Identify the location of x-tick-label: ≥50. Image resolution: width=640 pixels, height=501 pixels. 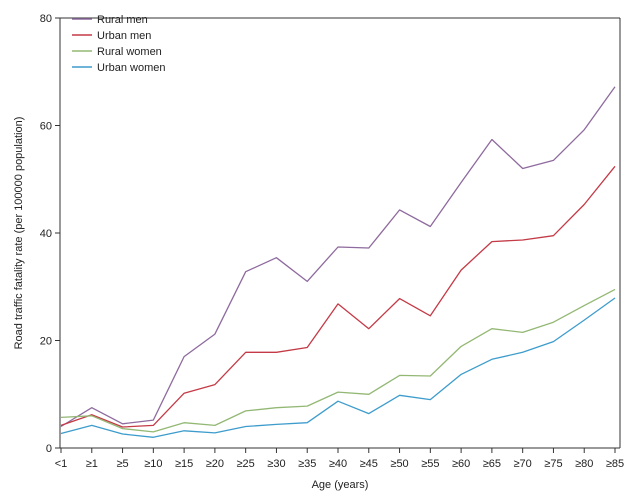
(399, 464).